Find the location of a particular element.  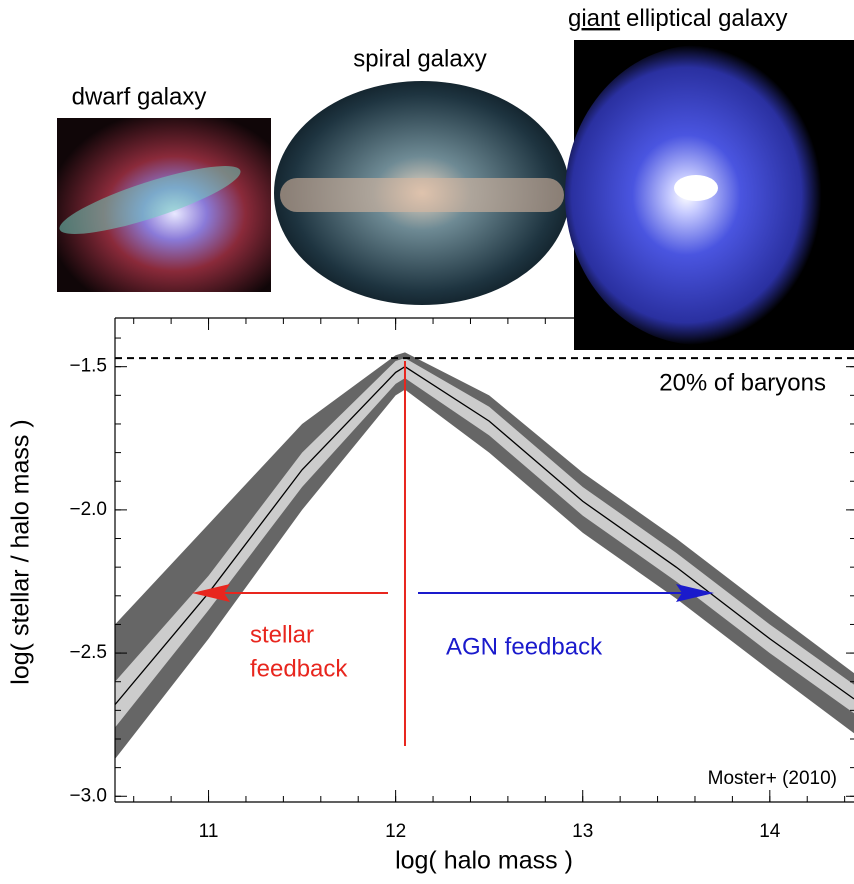

x-axis-label: log( halo mass ) is located at coordinates (484, 861).